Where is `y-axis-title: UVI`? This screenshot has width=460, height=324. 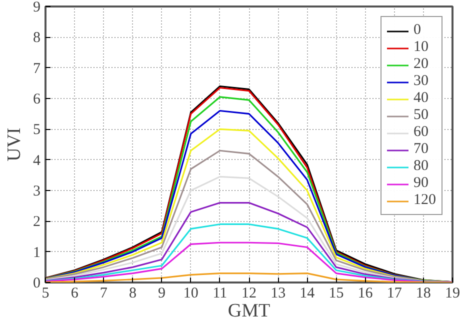 y-axis-title: UVI is located at coordinates (14, 145).